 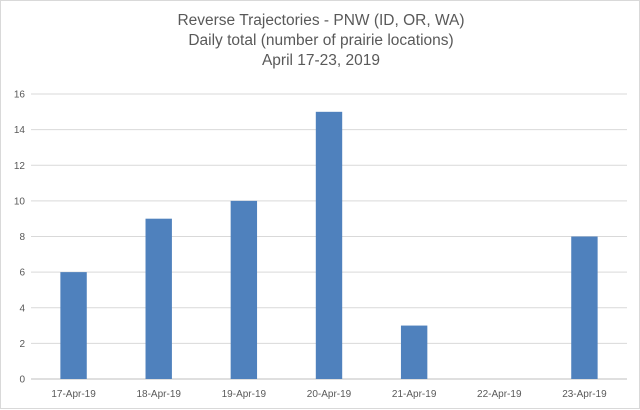 I want to click on x-tick-label: 23-Apr-19, so click(x=584, y=394).